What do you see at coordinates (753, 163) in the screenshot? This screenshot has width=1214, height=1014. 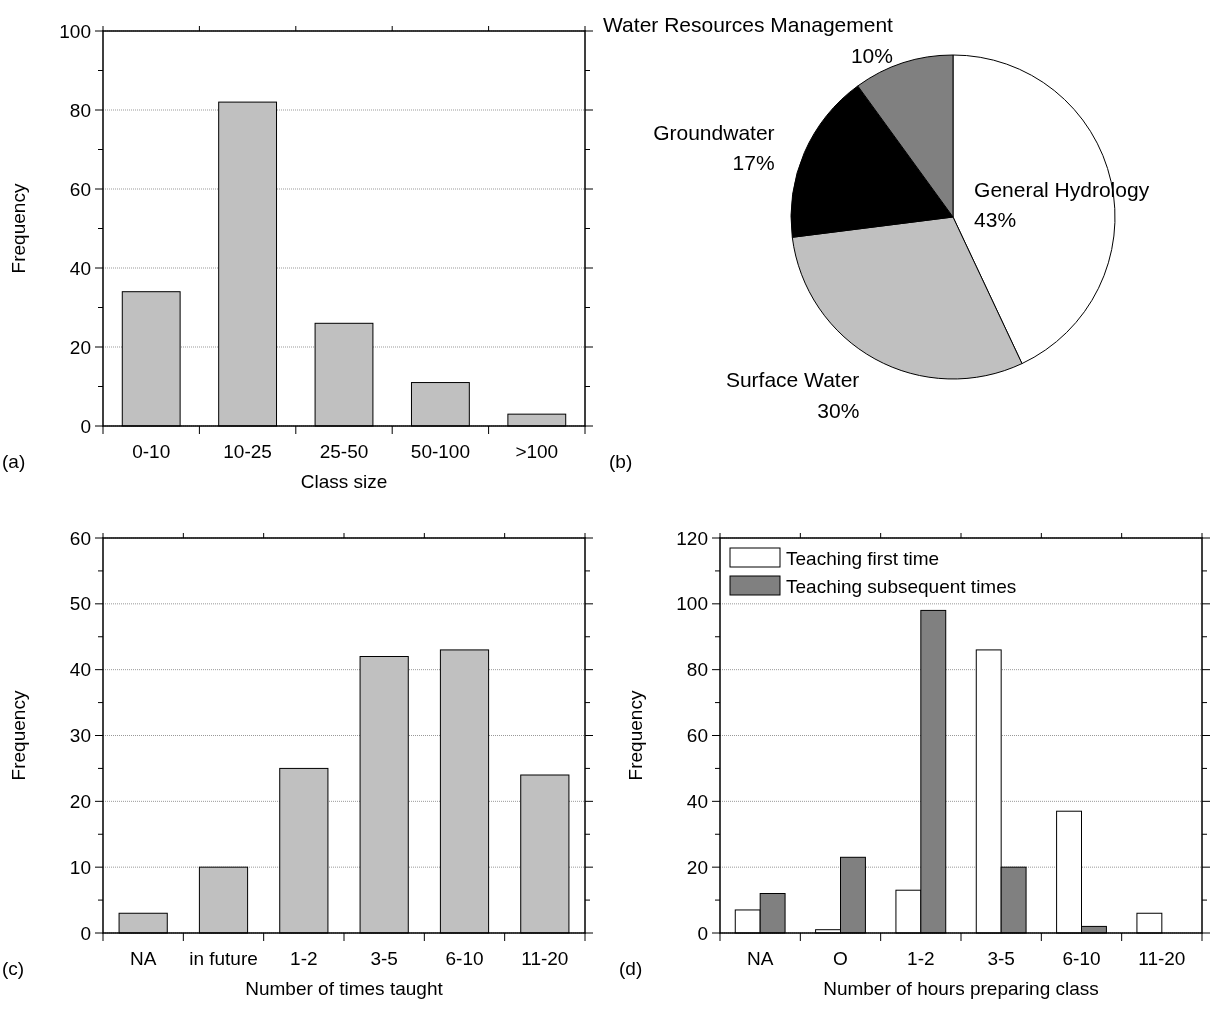 I see `data-label: 17%` at bounding box center [753, 163].